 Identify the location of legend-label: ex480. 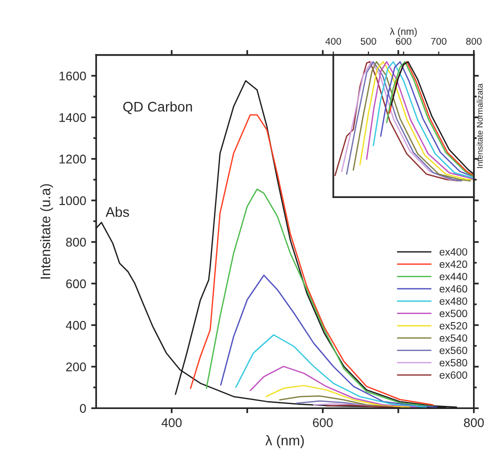
(454, 301).